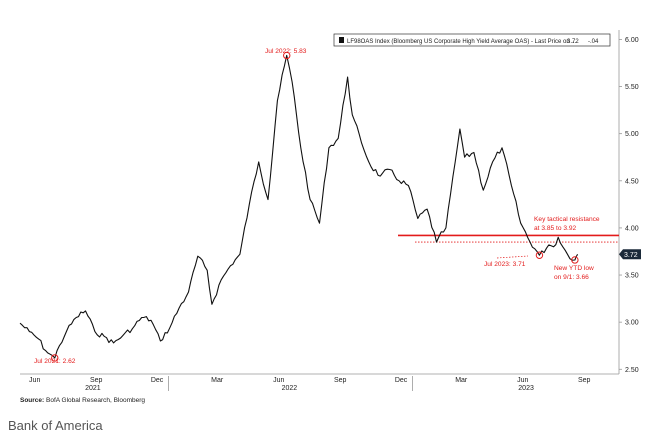  I want to click on resistance-label-line1: Key tactical resistance, so click(567, 219).